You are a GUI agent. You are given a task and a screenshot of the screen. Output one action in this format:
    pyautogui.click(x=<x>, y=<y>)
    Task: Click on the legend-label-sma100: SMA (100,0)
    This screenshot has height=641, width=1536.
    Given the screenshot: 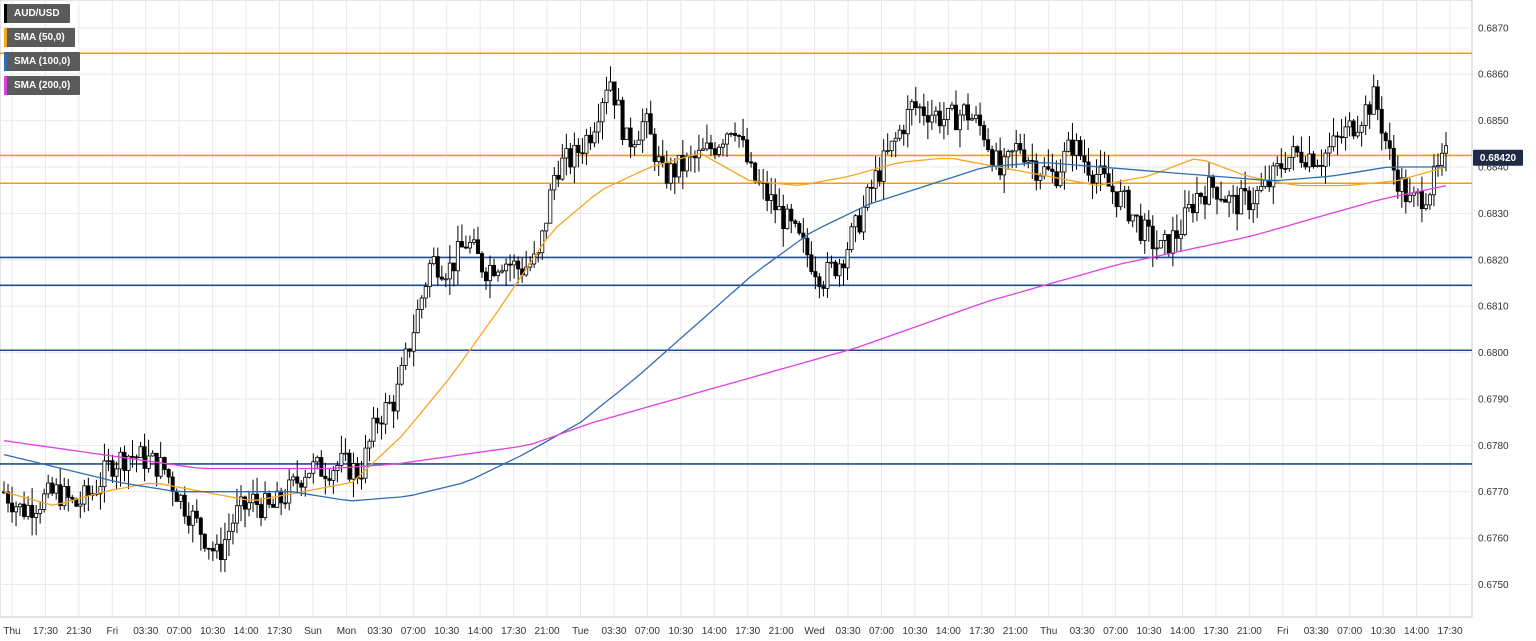 What is the action you would take?
    pyautogui.click(x=42, y=61)
    